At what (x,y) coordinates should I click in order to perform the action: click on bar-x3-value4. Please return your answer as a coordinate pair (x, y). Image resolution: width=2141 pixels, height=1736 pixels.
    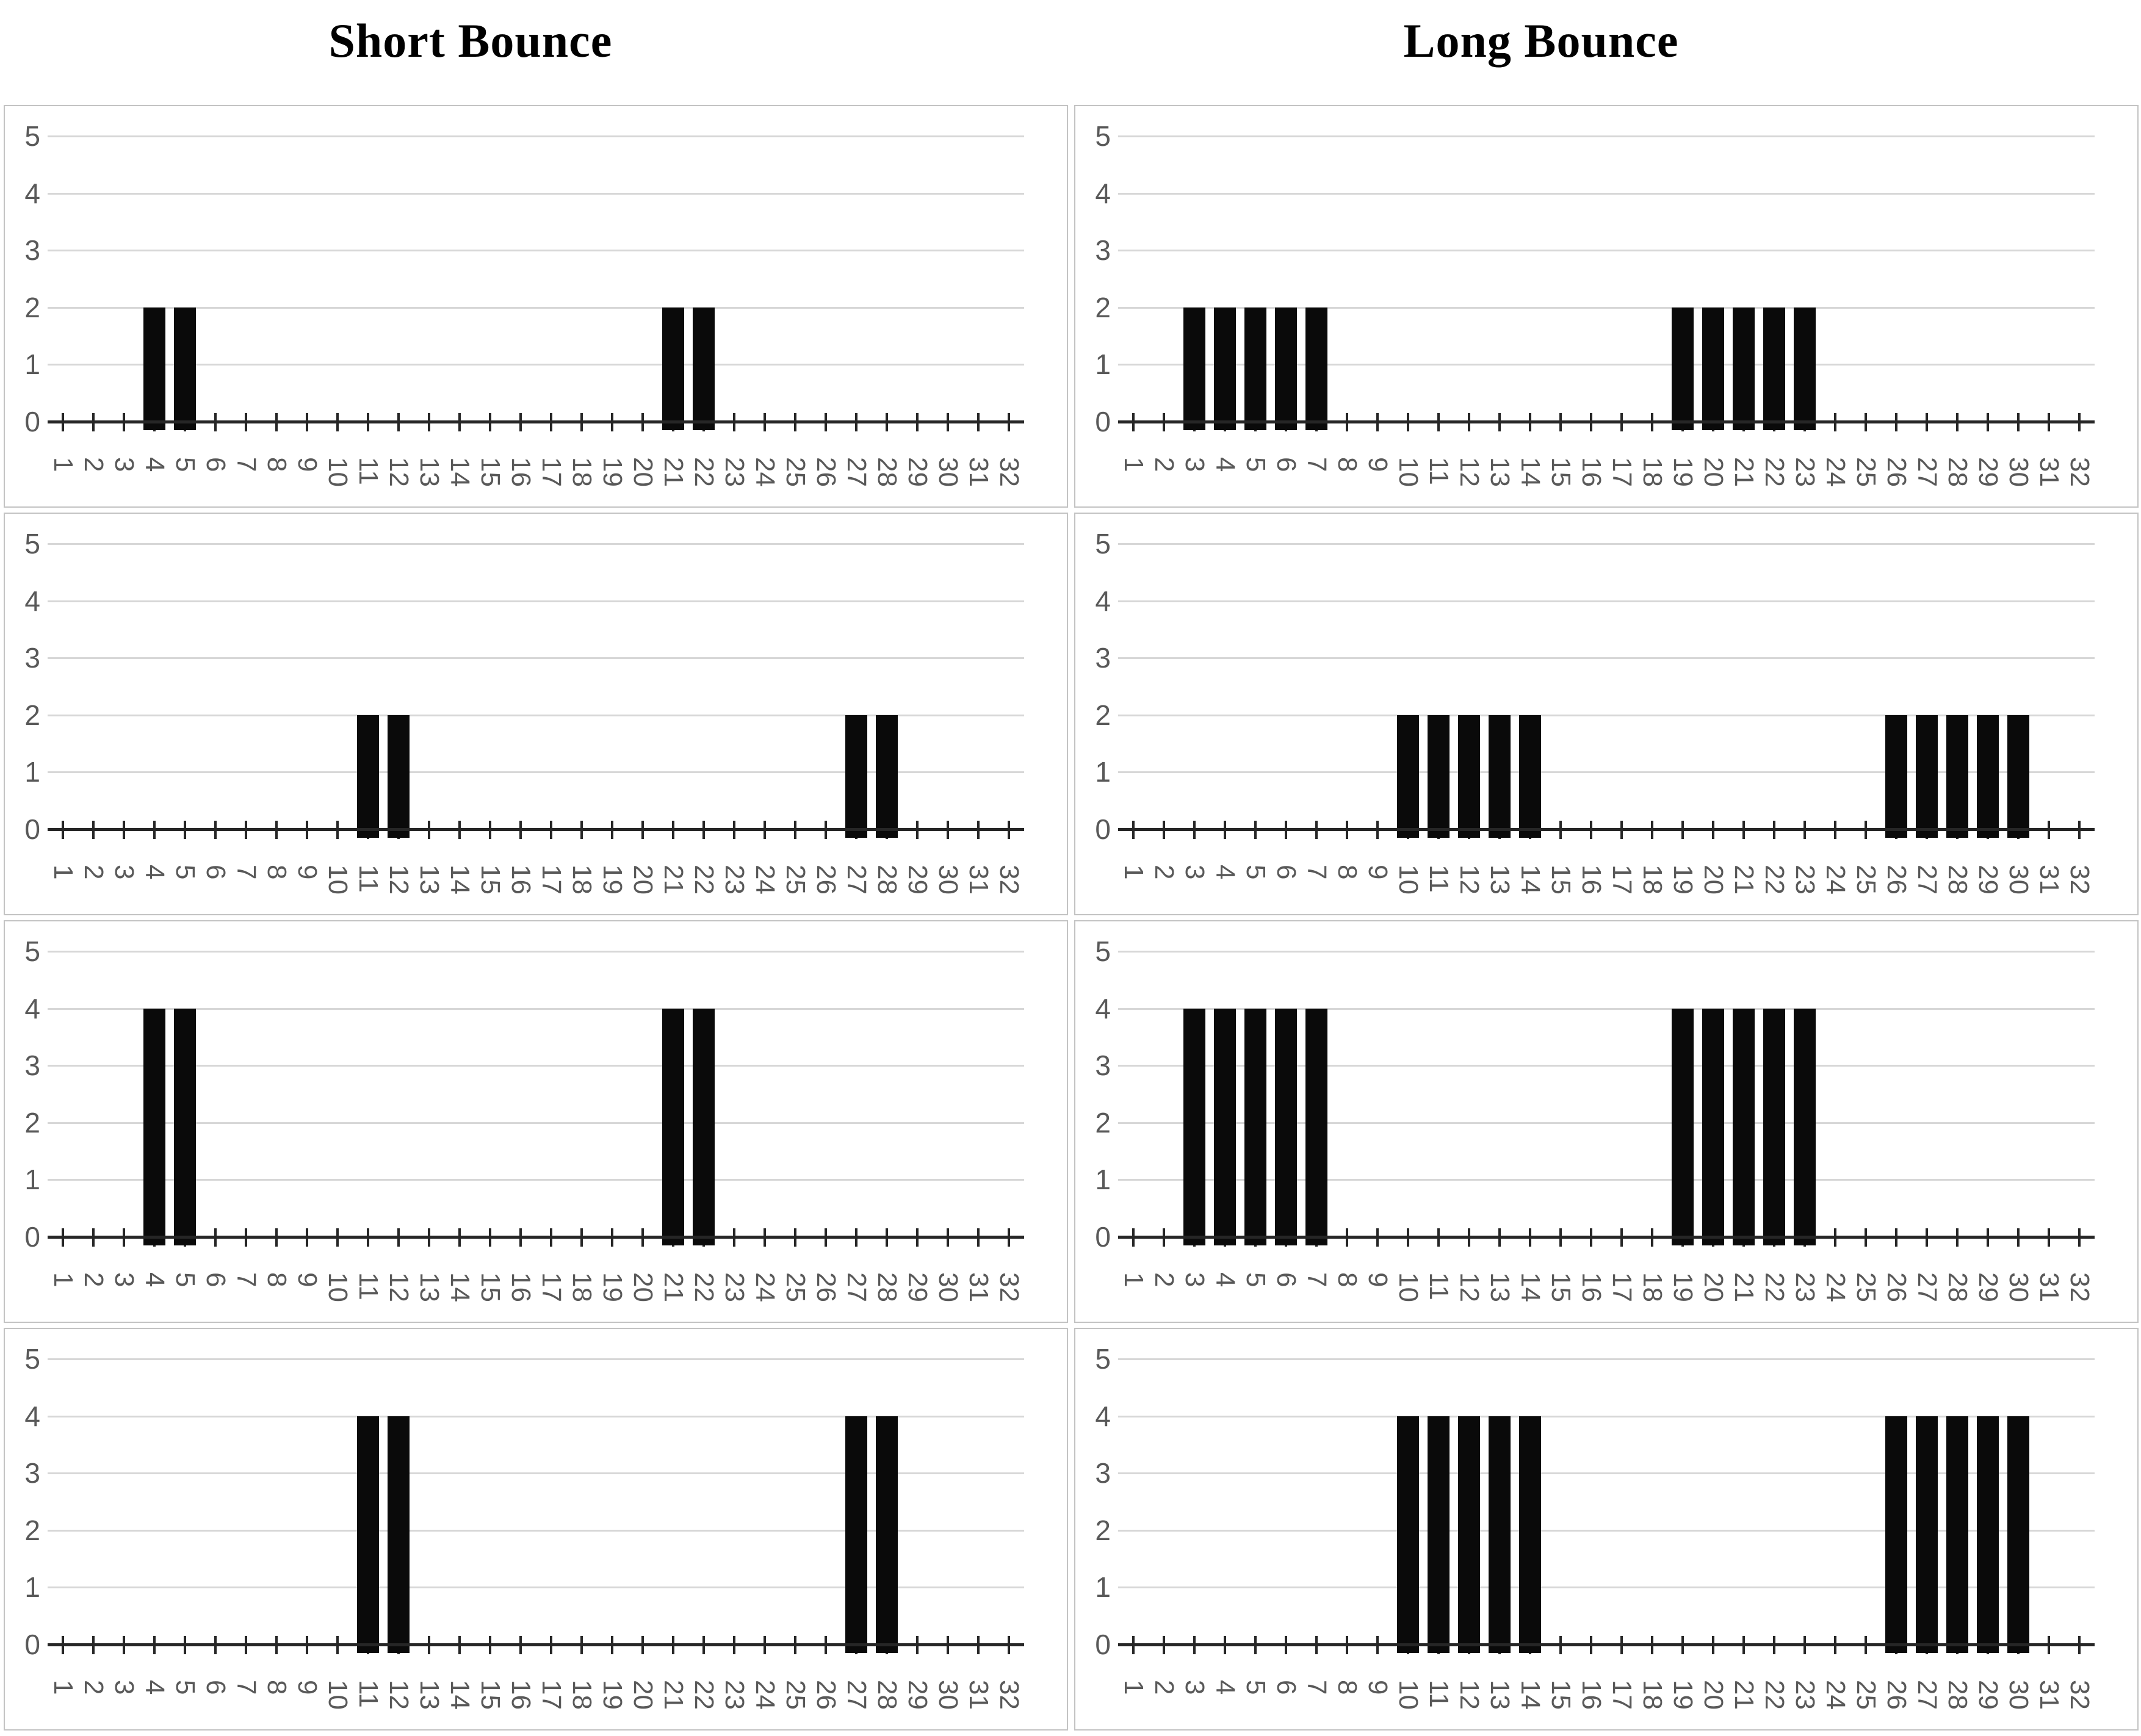
    Looking at the image, I should click on (1194, 1127).